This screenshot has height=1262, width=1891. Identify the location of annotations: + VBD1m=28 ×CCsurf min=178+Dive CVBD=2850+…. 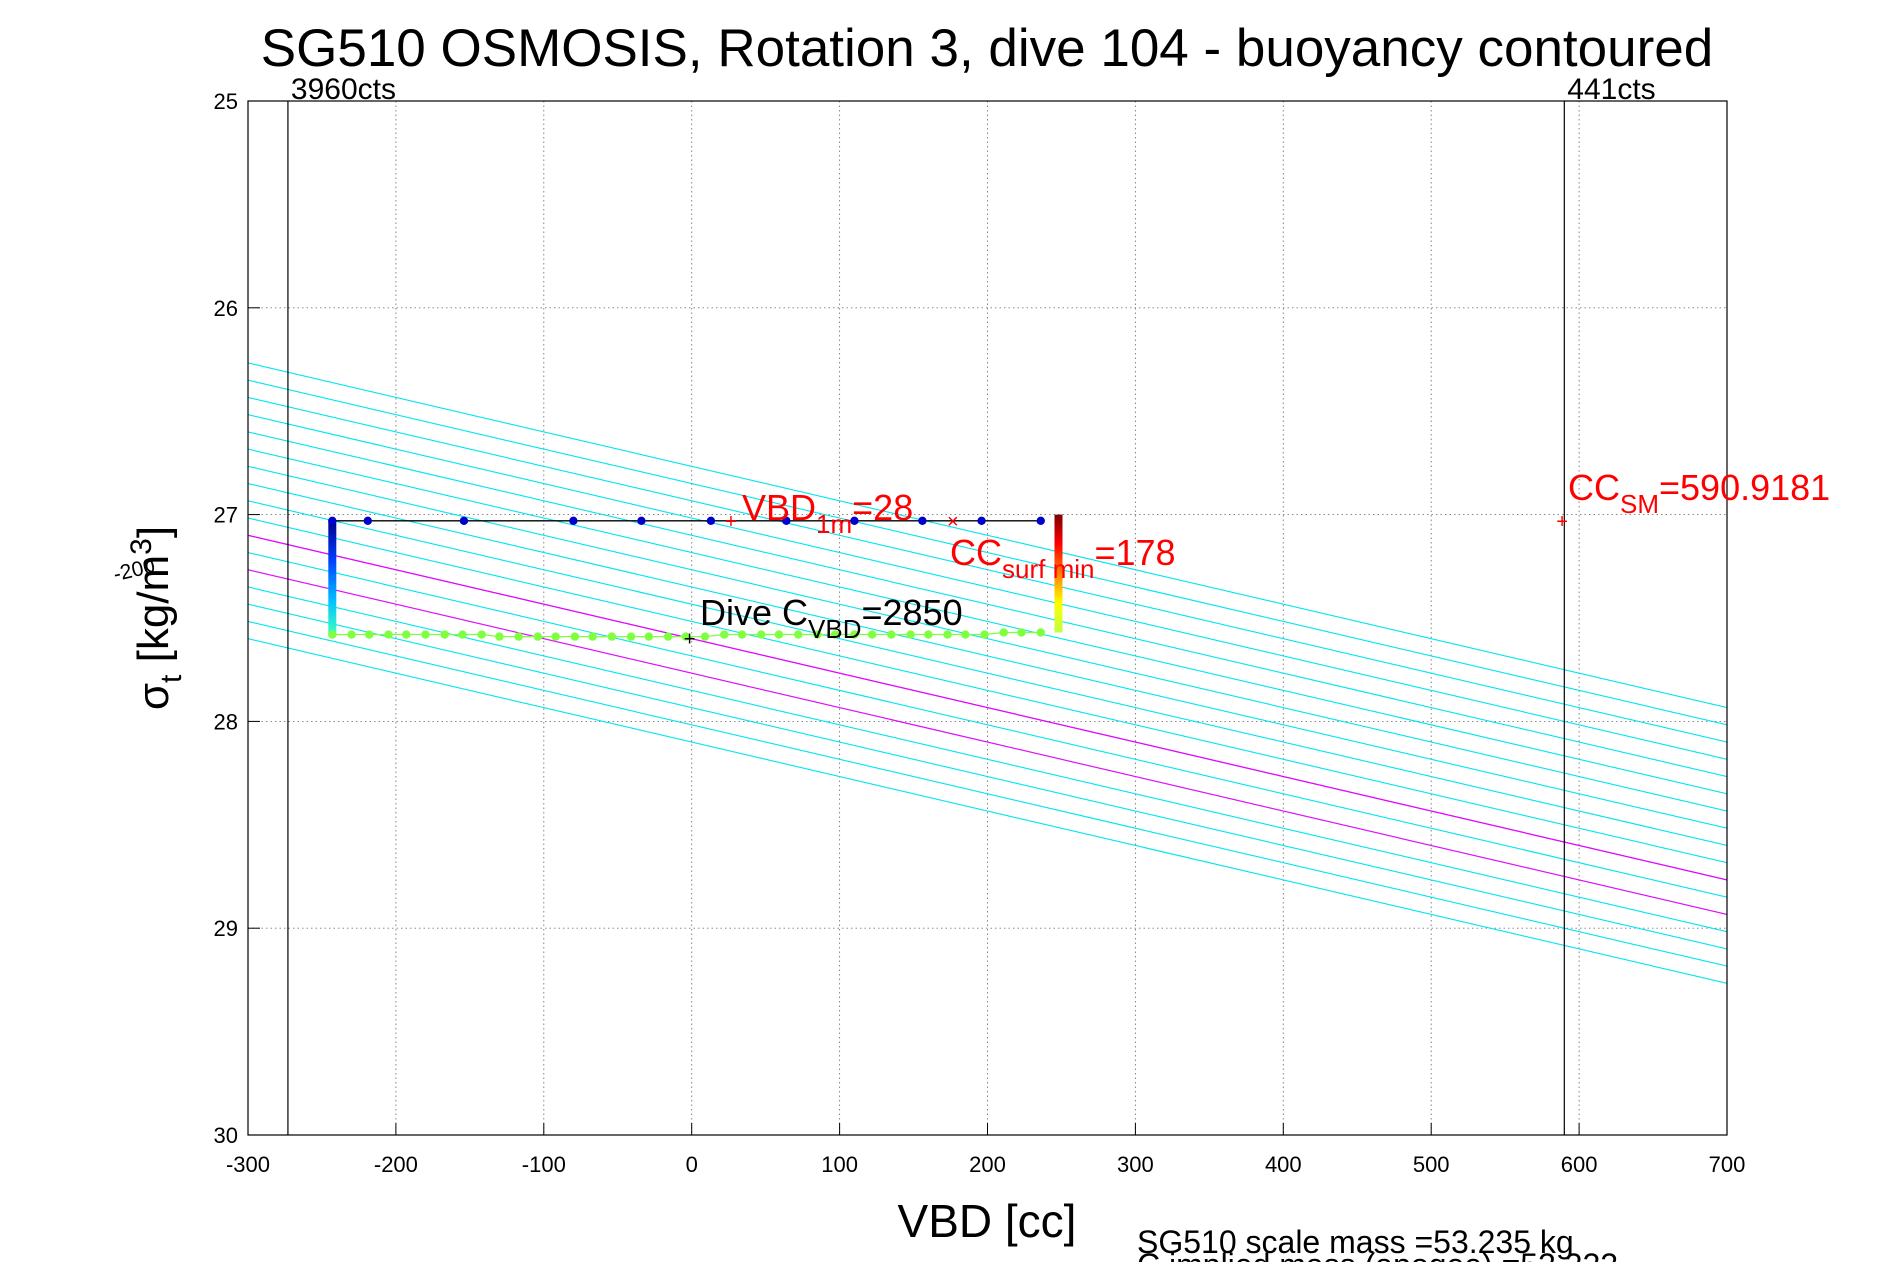
(1257, 559).